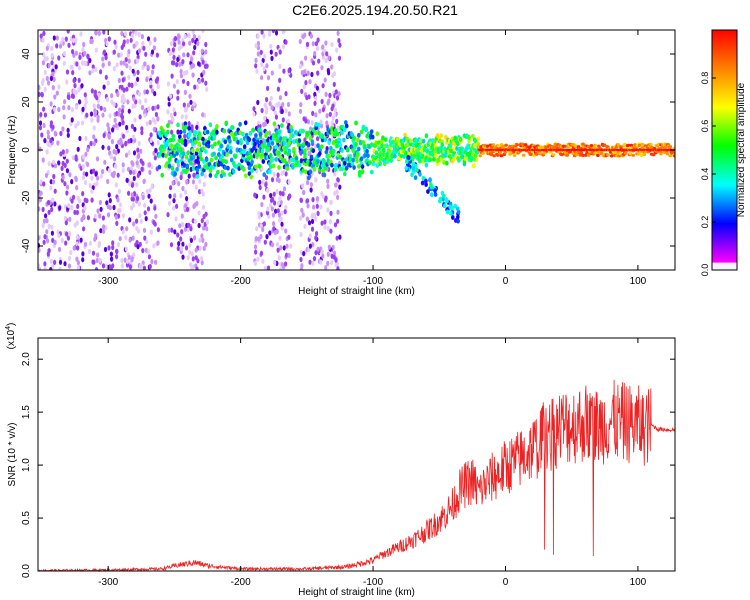 The width and height of the screenshot is (750, 600). What do you see at coordinates (26, 150) in the screenshot?
I see `spectrogram-y-tick-label: 0` at bounding box center [26, 150].